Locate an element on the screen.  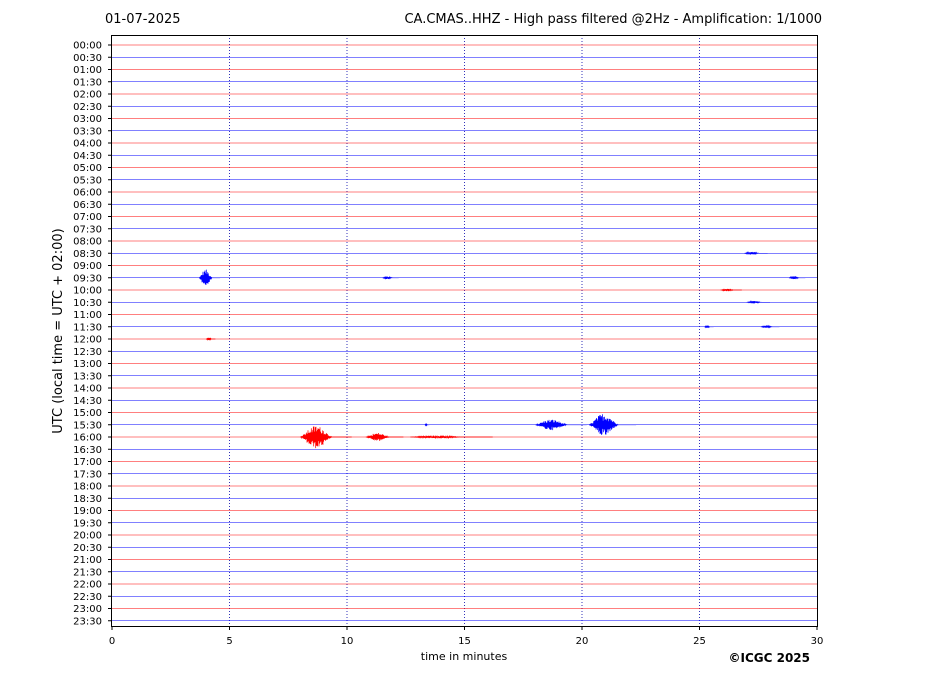
y-tick-label: 01:00 is located at coordinates (87, 70).